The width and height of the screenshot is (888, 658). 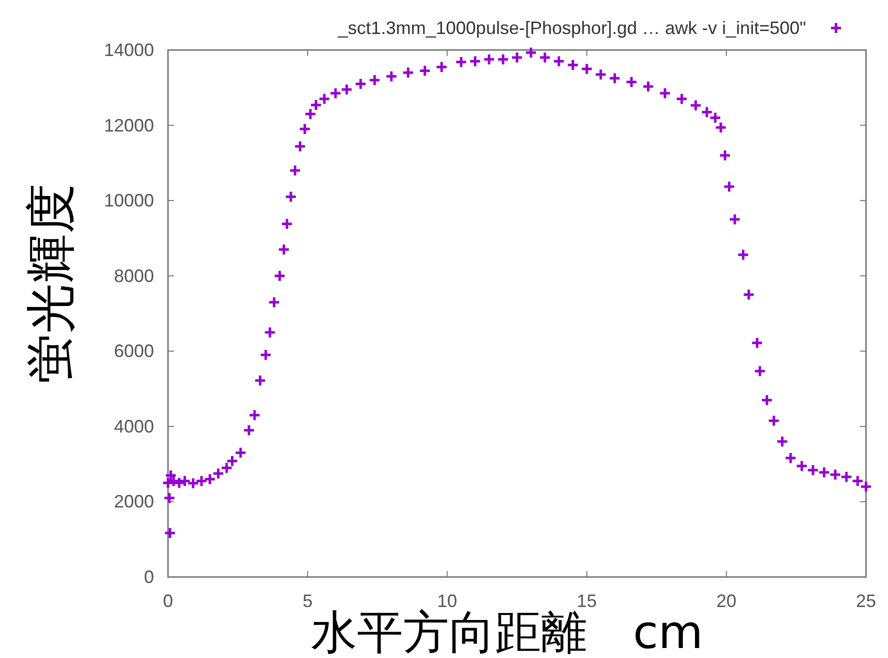 I want to click on y-tick-label: 0, so click(x=149, y=577).